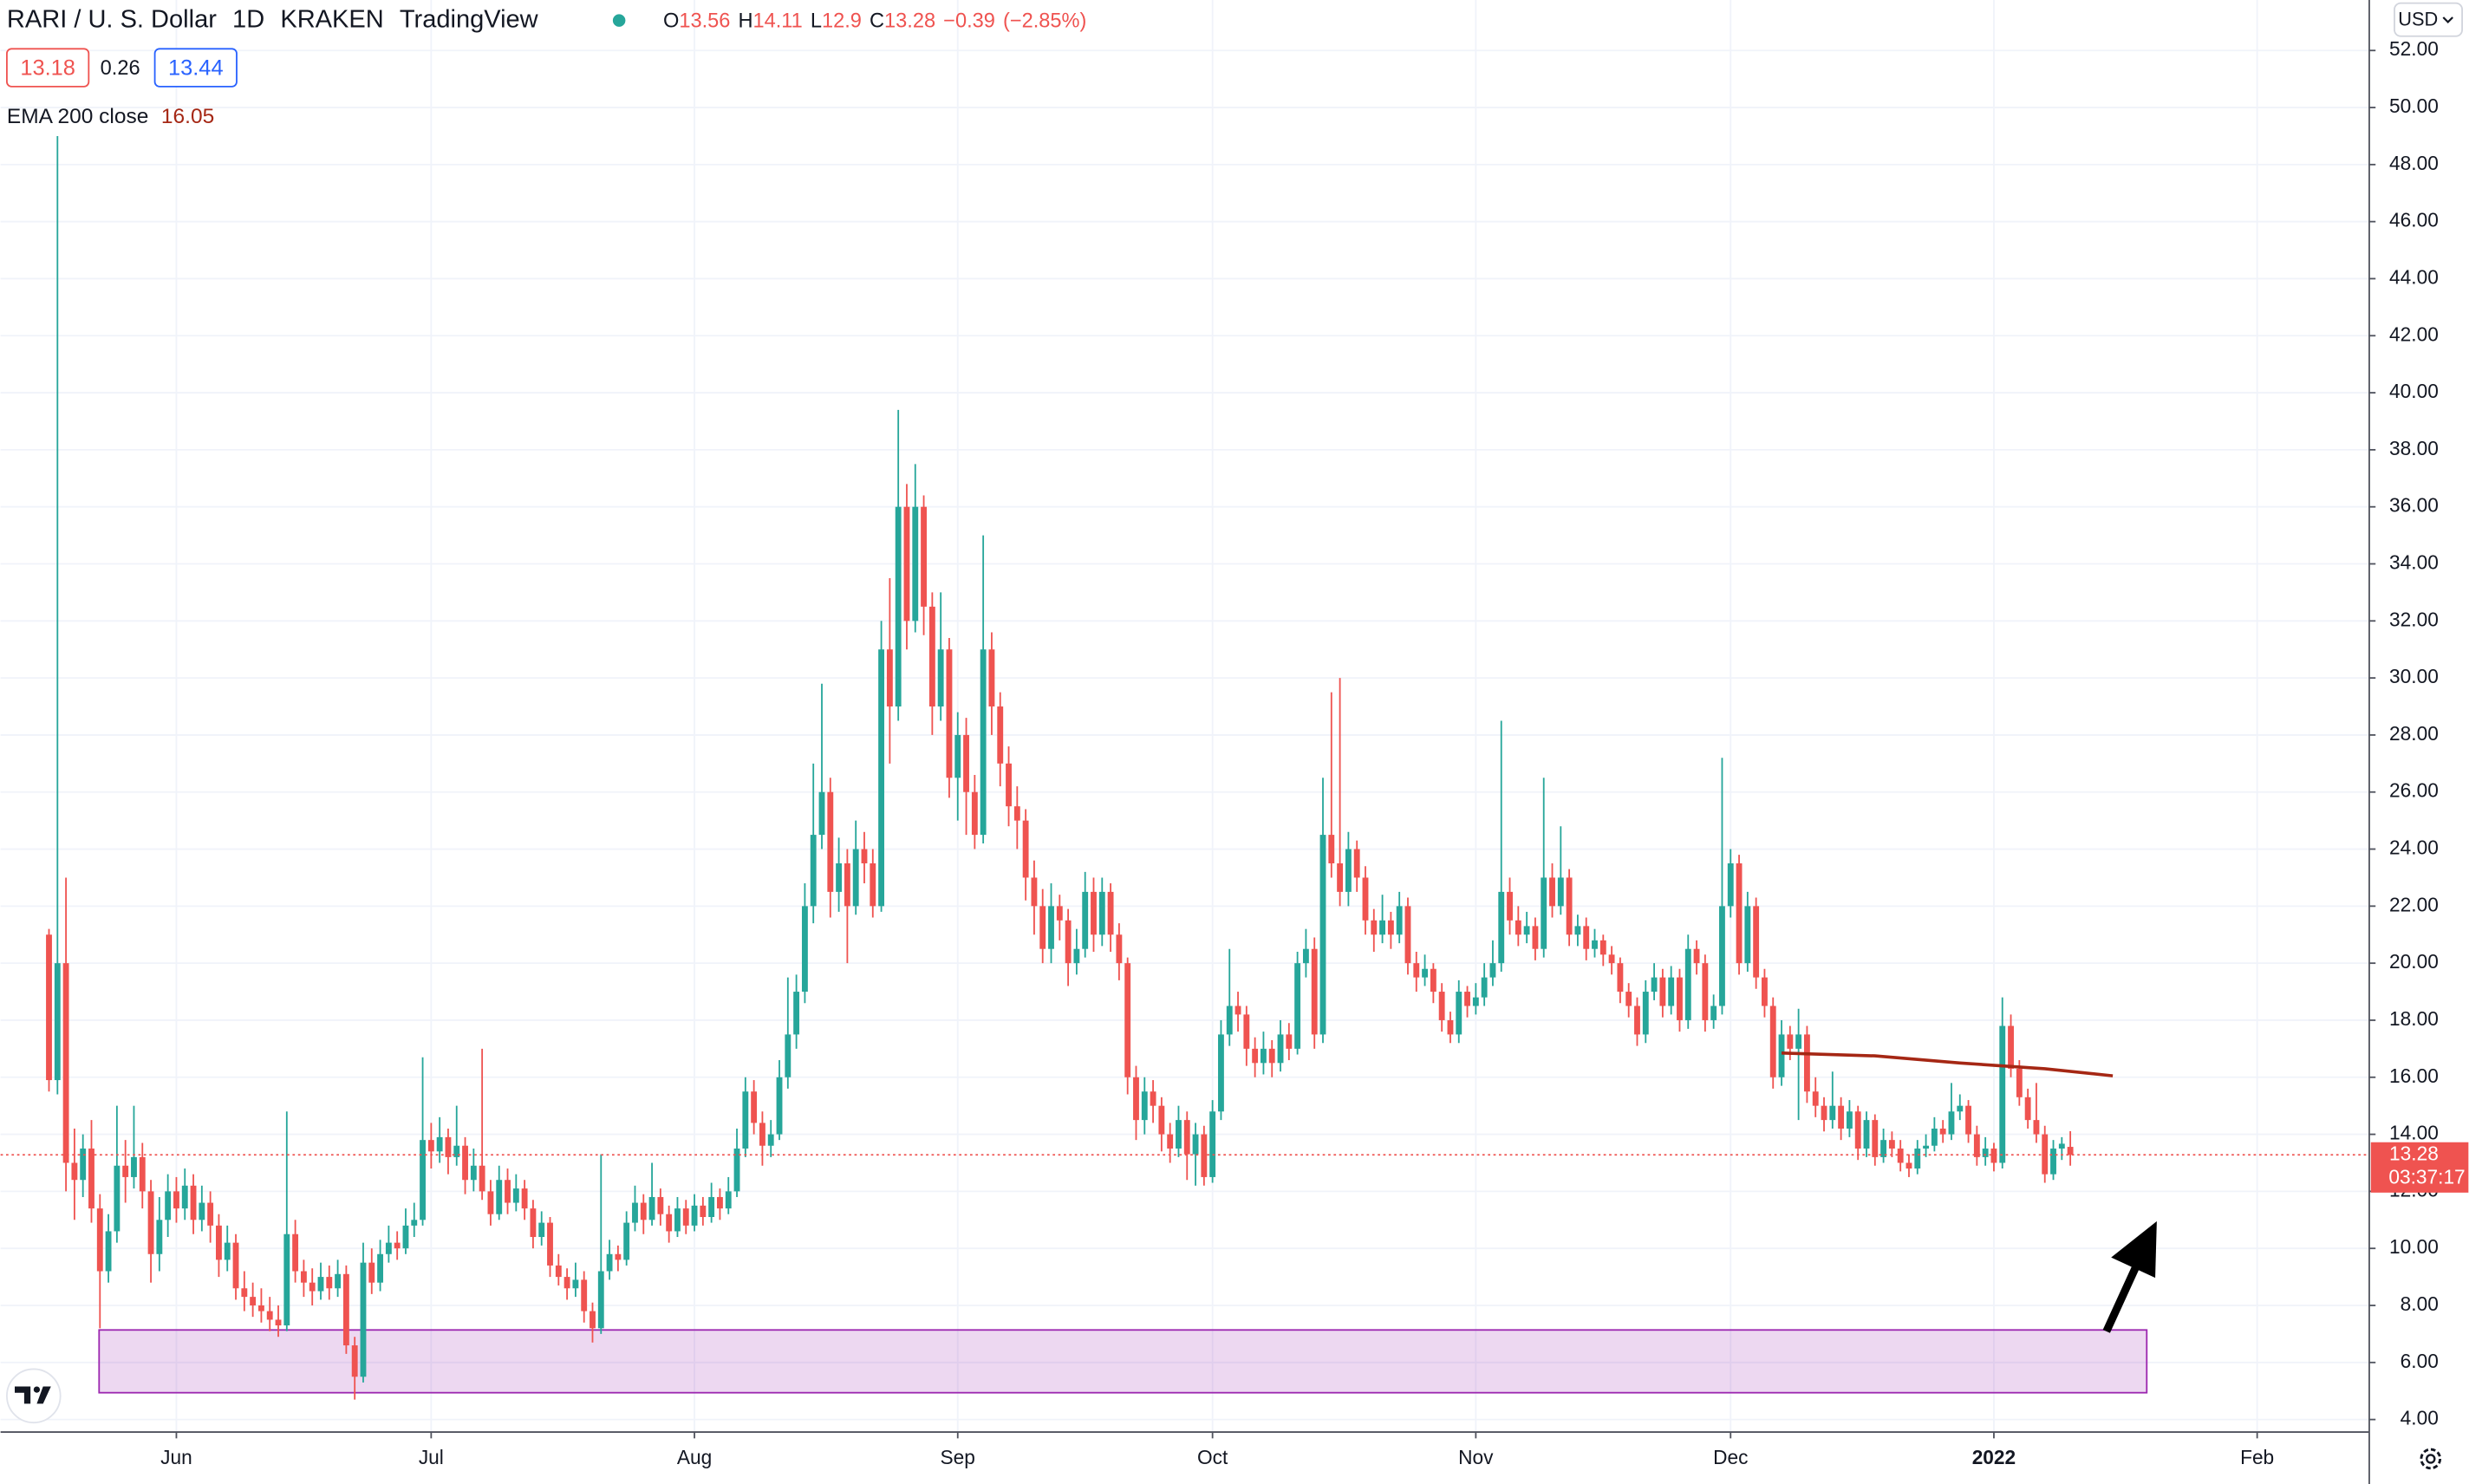  What do you see at coordinates (969, 21) in the screenshot?
I see `change: −0.39` at bounding box center [969, 21].